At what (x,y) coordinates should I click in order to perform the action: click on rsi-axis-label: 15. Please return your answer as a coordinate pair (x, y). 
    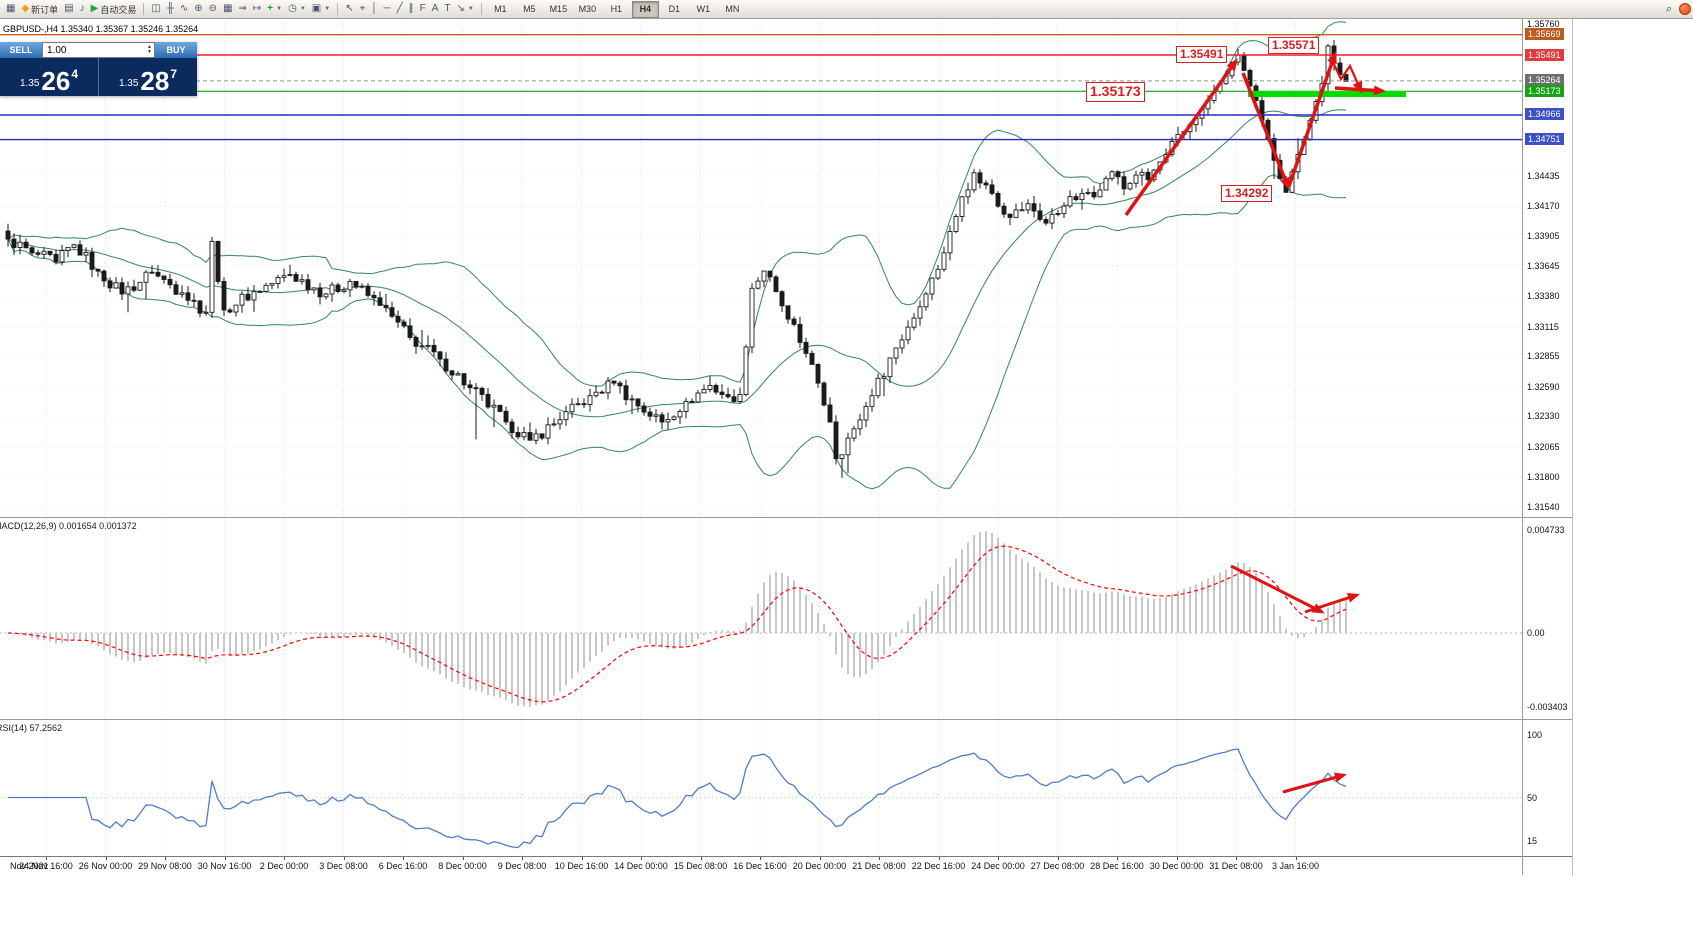
    Looking at the image, I should click on (1532, 841).